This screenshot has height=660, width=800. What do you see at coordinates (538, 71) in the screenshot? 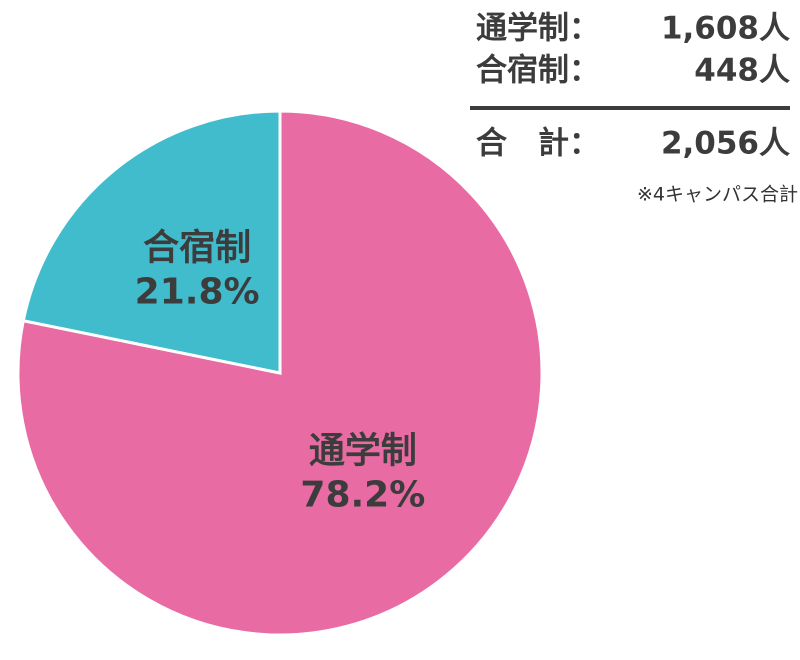
I see `summary-label: 合宿制：` at bounding box center [538, 71].